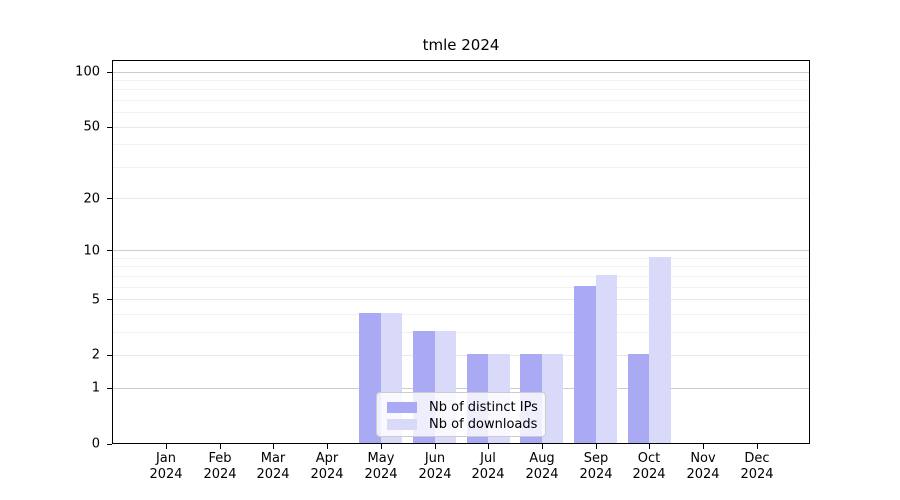  I want to click on x-tick-sep, so click(596, 446).